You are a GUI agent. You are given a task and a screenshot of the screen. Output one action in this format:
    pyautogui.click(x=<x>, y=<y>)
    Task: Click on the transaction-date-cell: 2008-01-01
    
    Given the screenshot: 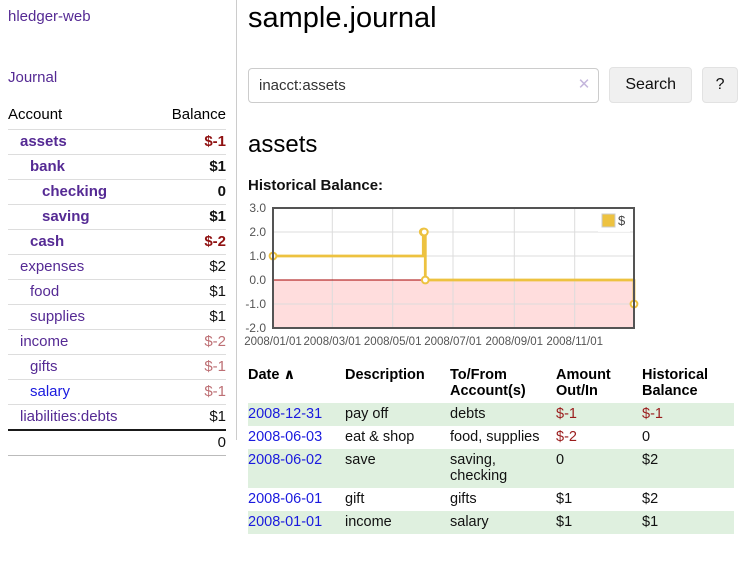 What is the action you would take?
    pyautogui.click(x=296, y=522)
    